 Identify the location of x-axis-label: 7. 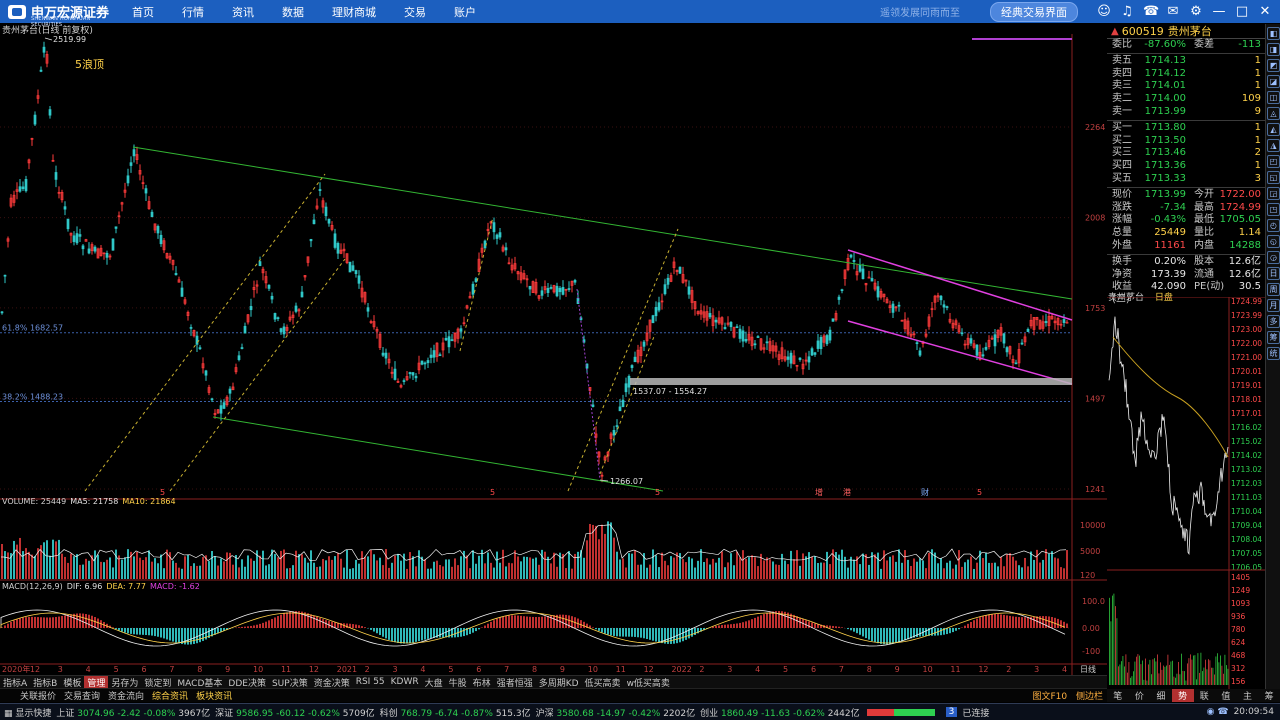
(841, 669).